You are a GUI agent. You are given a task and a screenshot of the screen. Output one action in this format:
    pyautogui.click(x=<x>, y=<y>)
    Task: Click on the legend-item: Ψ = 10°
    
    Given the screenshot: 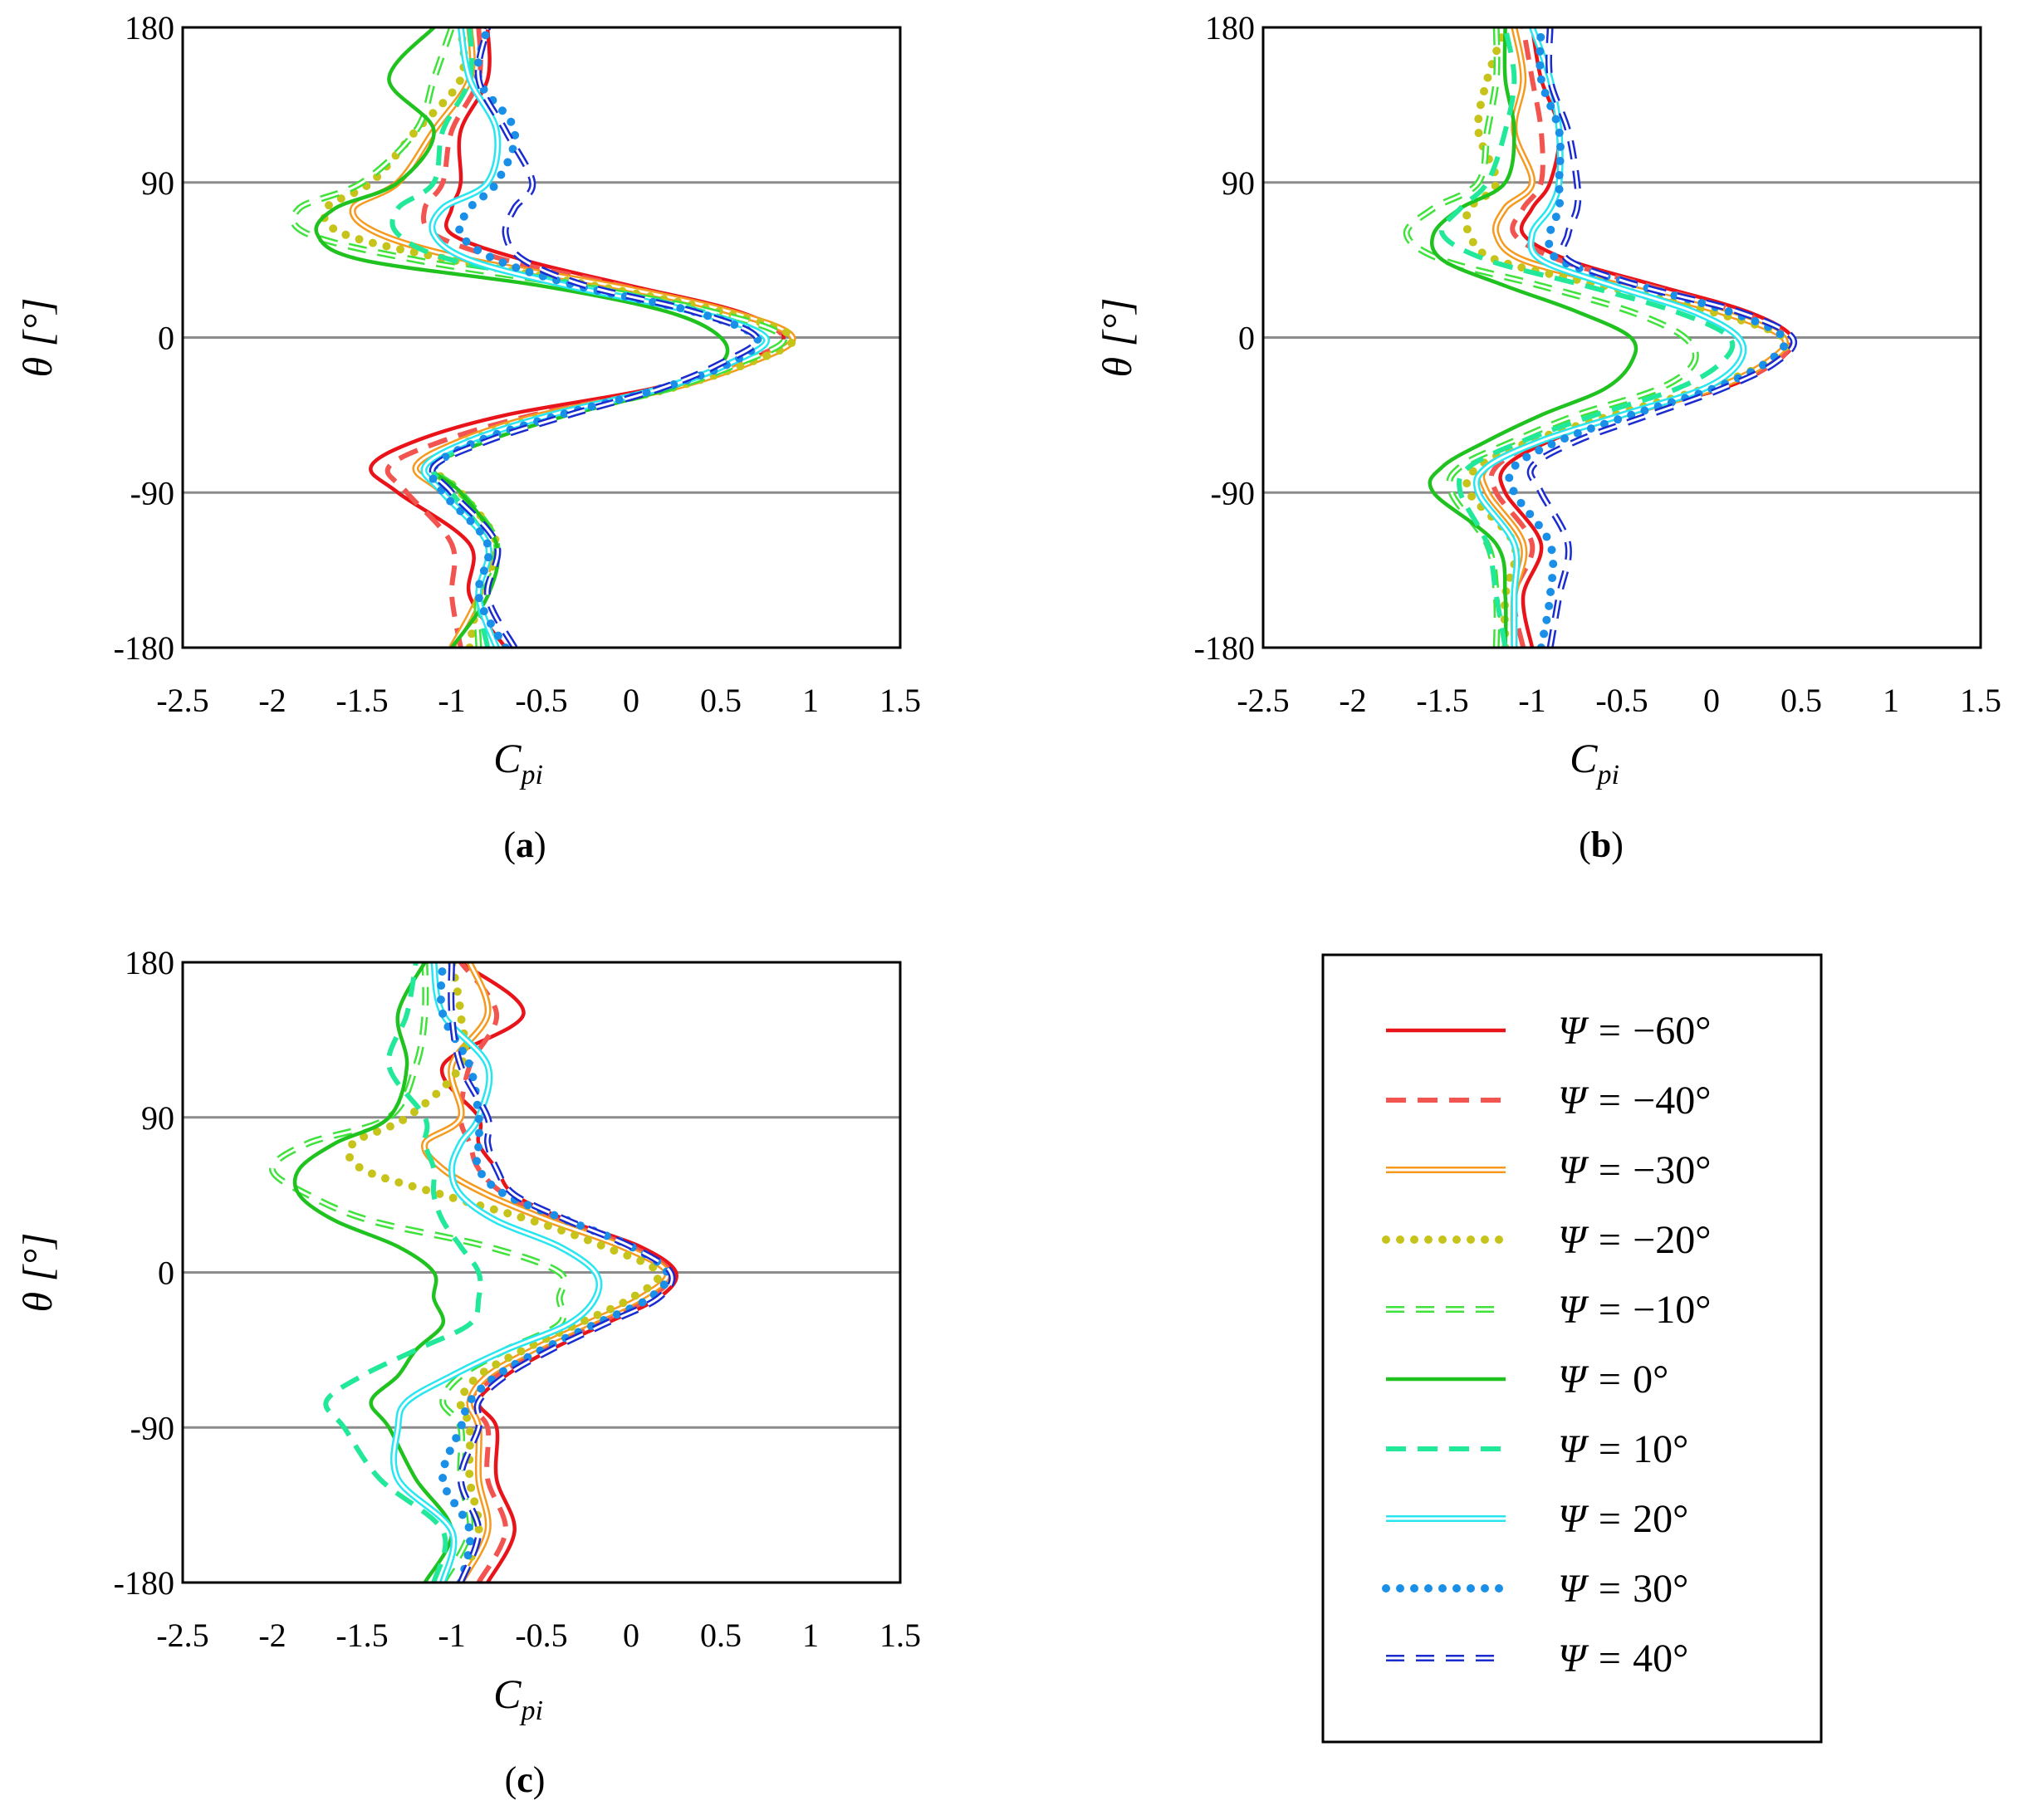 What is the action you would take?
    pyautogui.click(x=1537, y=1449)
    